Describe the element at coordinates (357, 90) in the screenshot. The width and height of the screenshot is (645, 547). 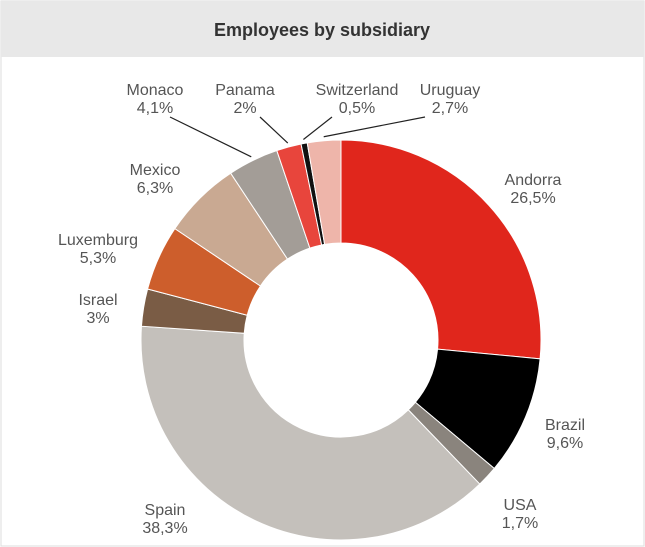
I see `category-label: Switzerland` at that location.